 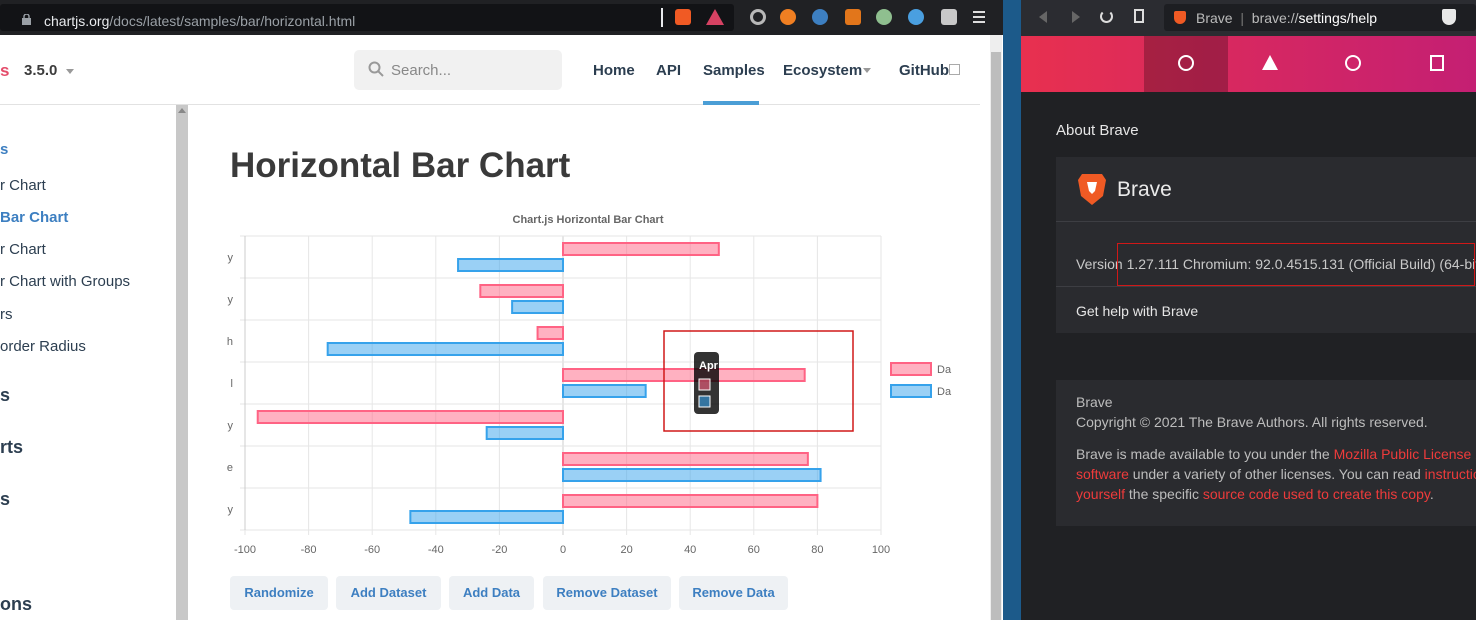 What do you see at coordinates (23, 249) in the screenshot?
I see `sidebar-item-stacked-bar-chart: r Chart` at bounding box center [23, 249].